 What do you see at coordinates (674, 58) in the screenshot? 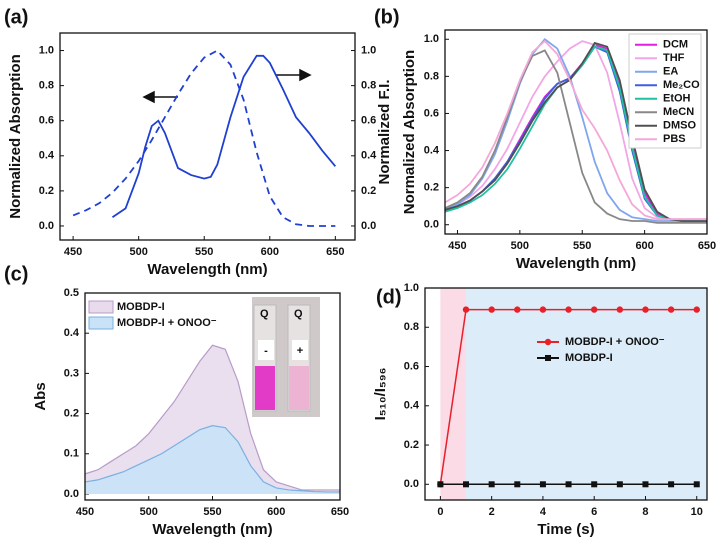
I see `legend-label: THF` at bounding box center [674, 58].